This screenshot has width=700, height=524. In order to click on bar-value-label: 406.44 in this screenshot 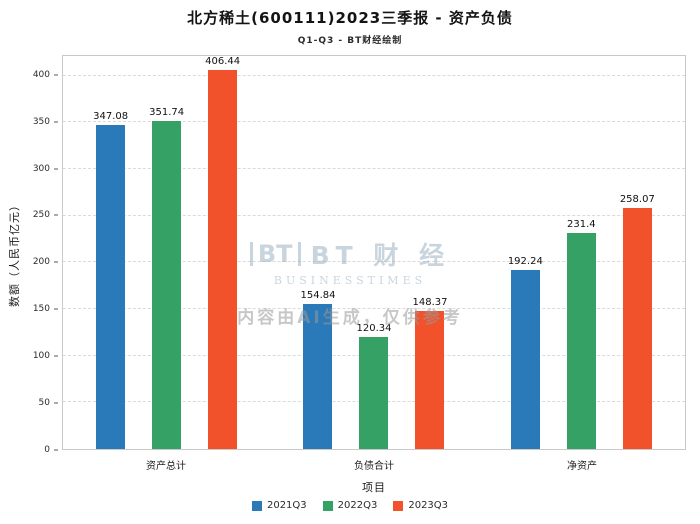, I will do `click(223, 61)`.